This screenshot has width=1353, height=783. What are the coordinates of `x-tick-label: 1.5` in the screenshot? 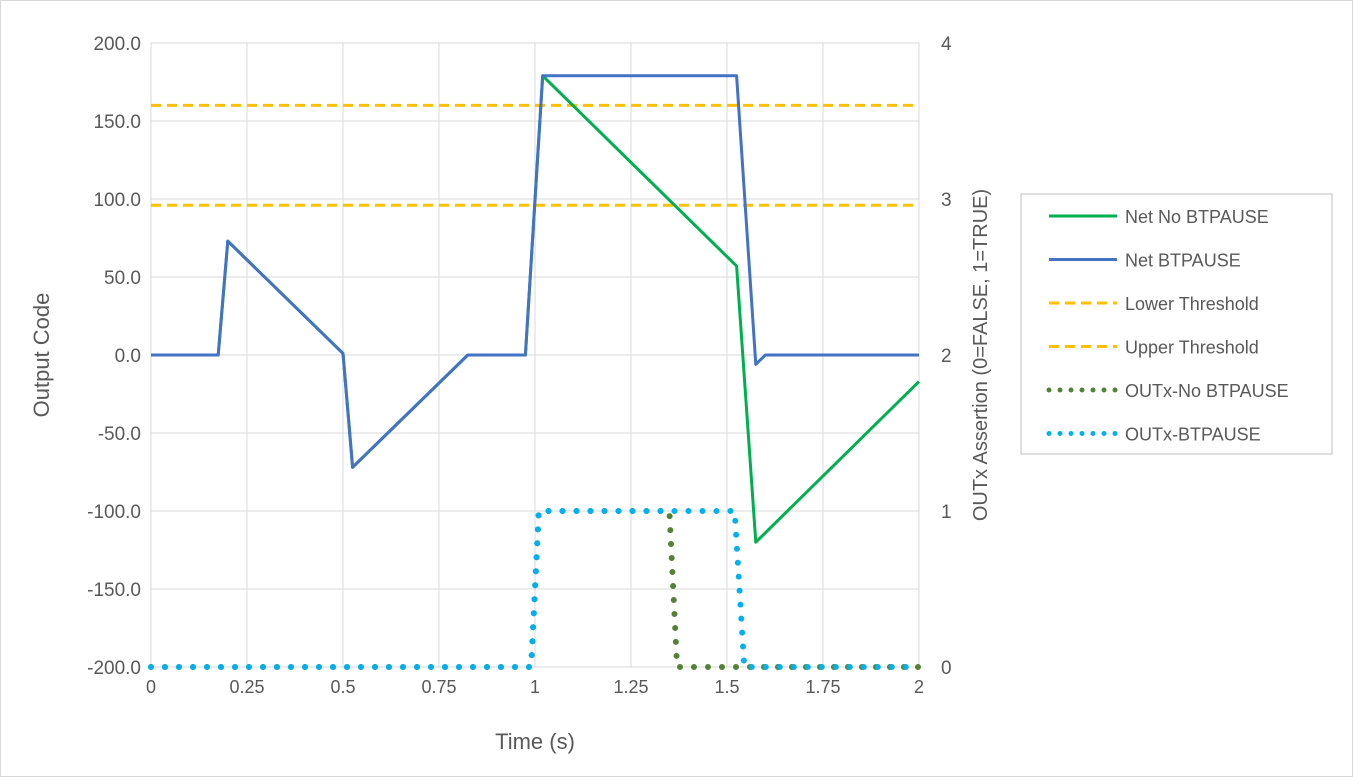 It's located at (726, 687).